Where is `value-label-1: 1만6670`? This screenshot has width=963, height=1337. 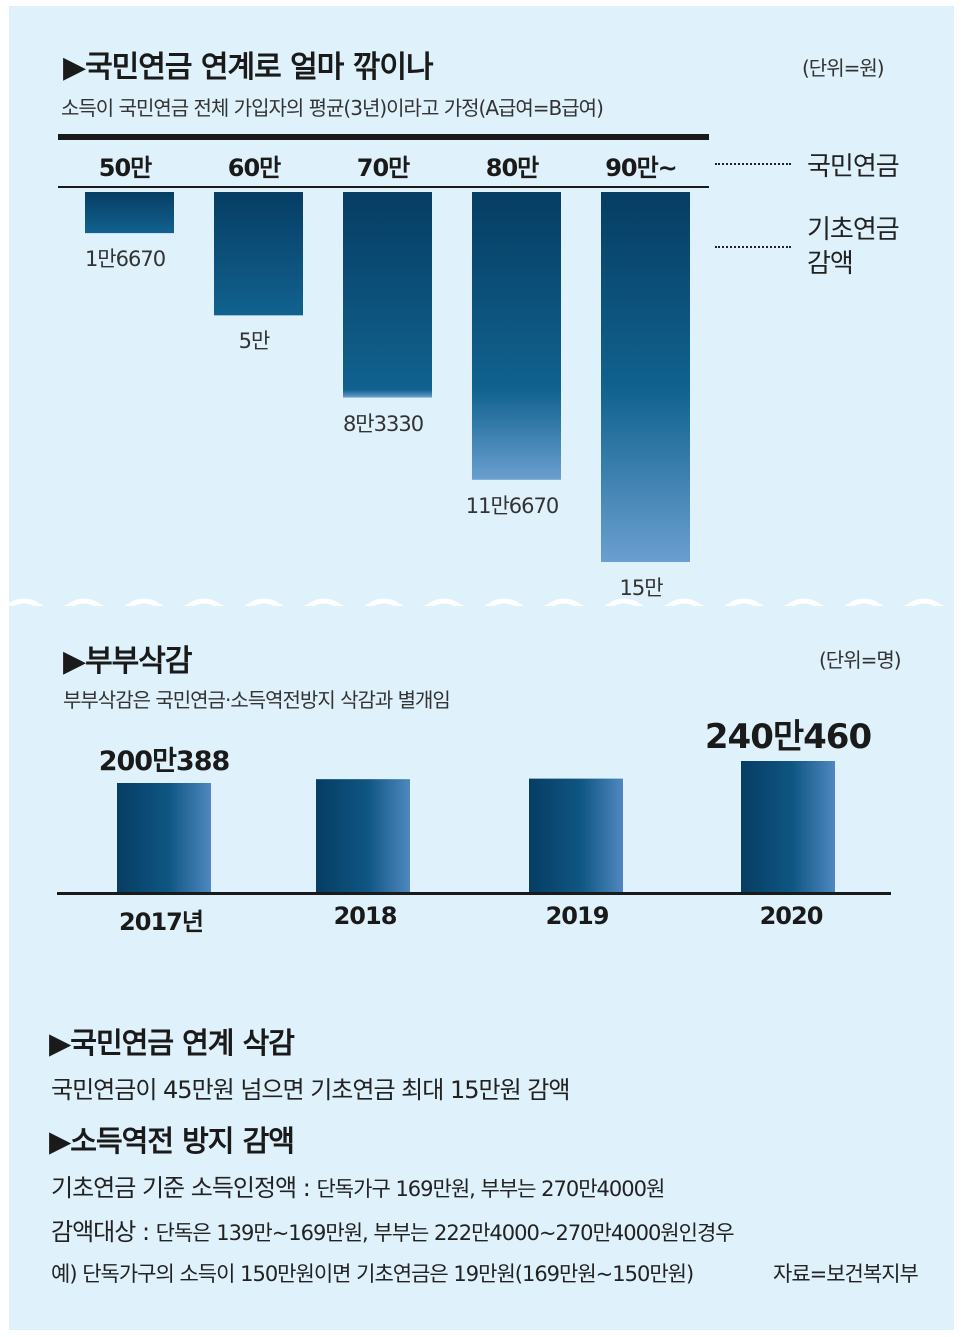 value-label-1: 1만6670 is located at coordinates (125, 259).